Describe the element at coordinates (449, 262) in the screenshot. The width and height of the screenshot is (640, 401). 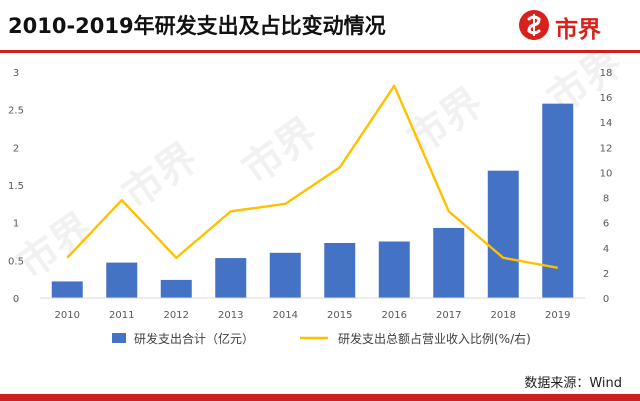
I see `bar-2017` at that location.